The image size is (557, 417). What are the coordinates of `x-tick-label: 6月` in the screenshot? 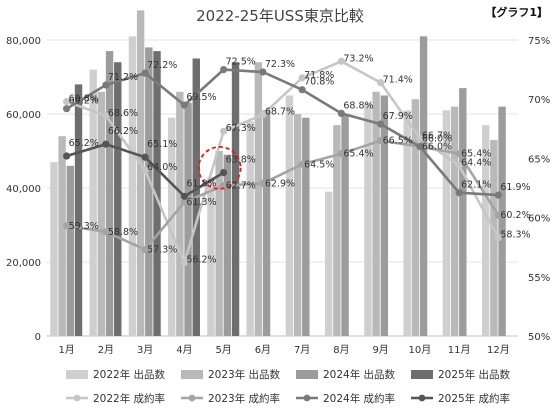 It's located at (263, 350).